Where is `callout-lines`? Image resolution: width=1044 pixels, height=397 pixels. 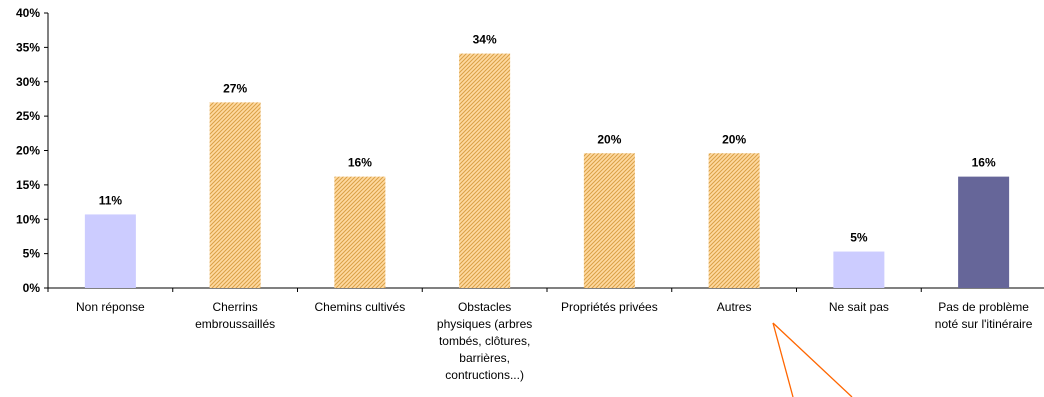 callout-lines is located at coordinates (812, 359).